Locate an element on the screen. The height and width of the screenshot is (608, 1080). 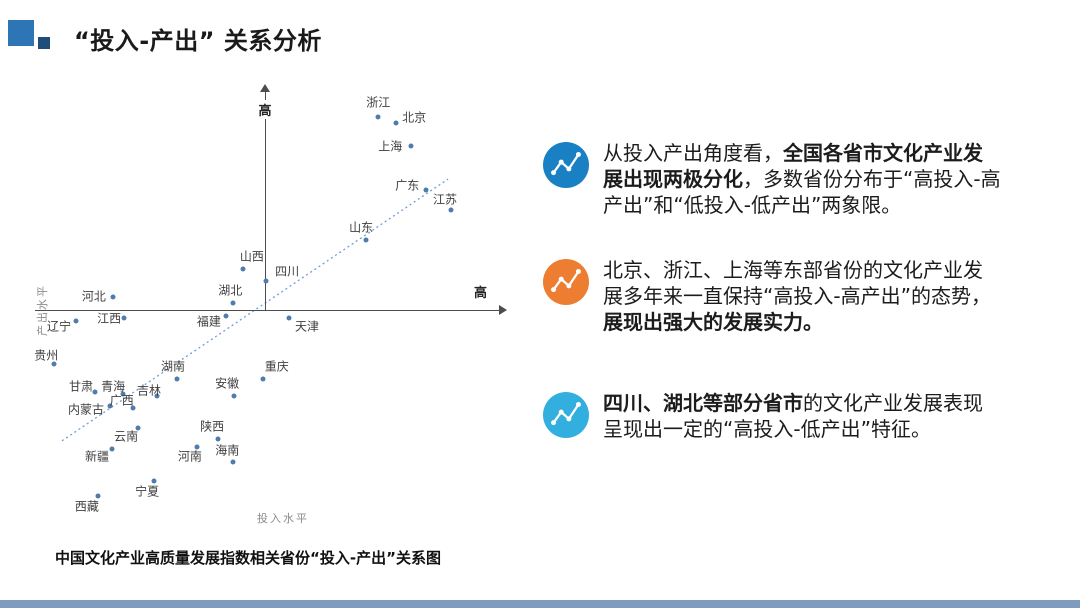
point-label-吉林: 吉林 is located at coordinates (149, 390).